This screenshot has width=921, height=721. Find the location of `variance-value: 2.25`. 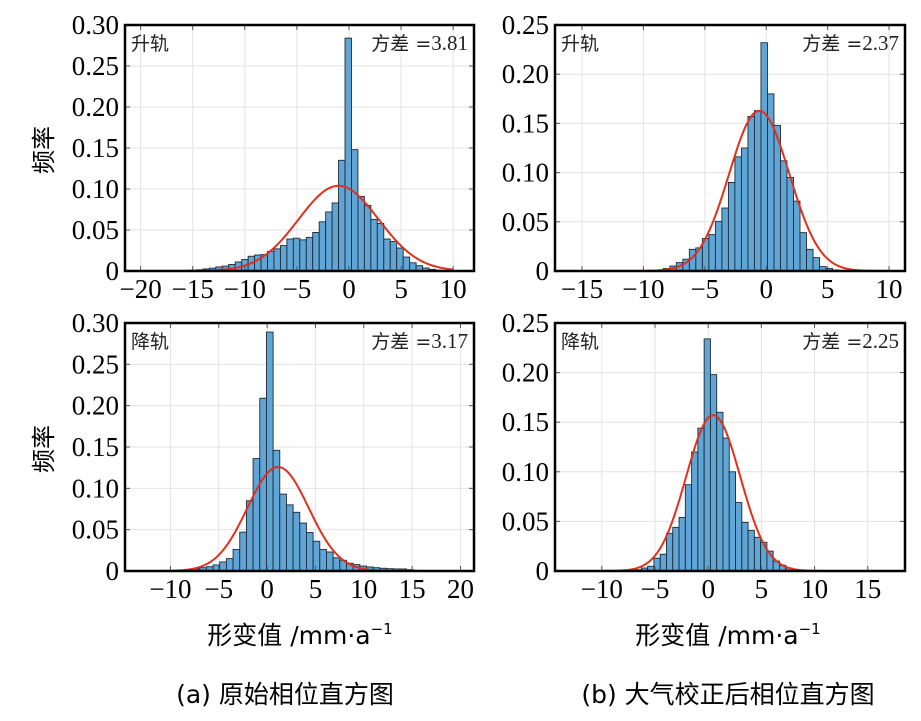

variance-value: 2.25 is located at coordinates (880, 341).